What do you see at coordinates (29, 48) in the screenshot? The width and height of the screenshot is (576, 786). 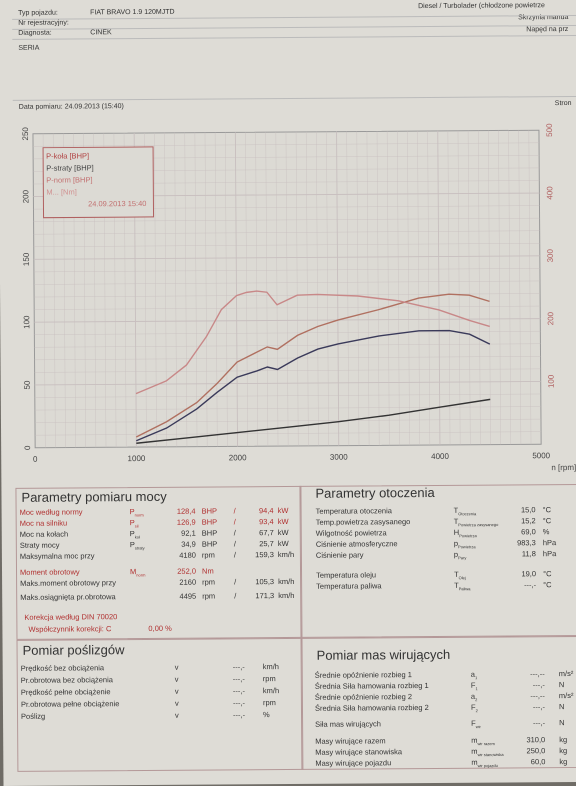 I see `series-label: SERIA` at bounding box center [29, 48].